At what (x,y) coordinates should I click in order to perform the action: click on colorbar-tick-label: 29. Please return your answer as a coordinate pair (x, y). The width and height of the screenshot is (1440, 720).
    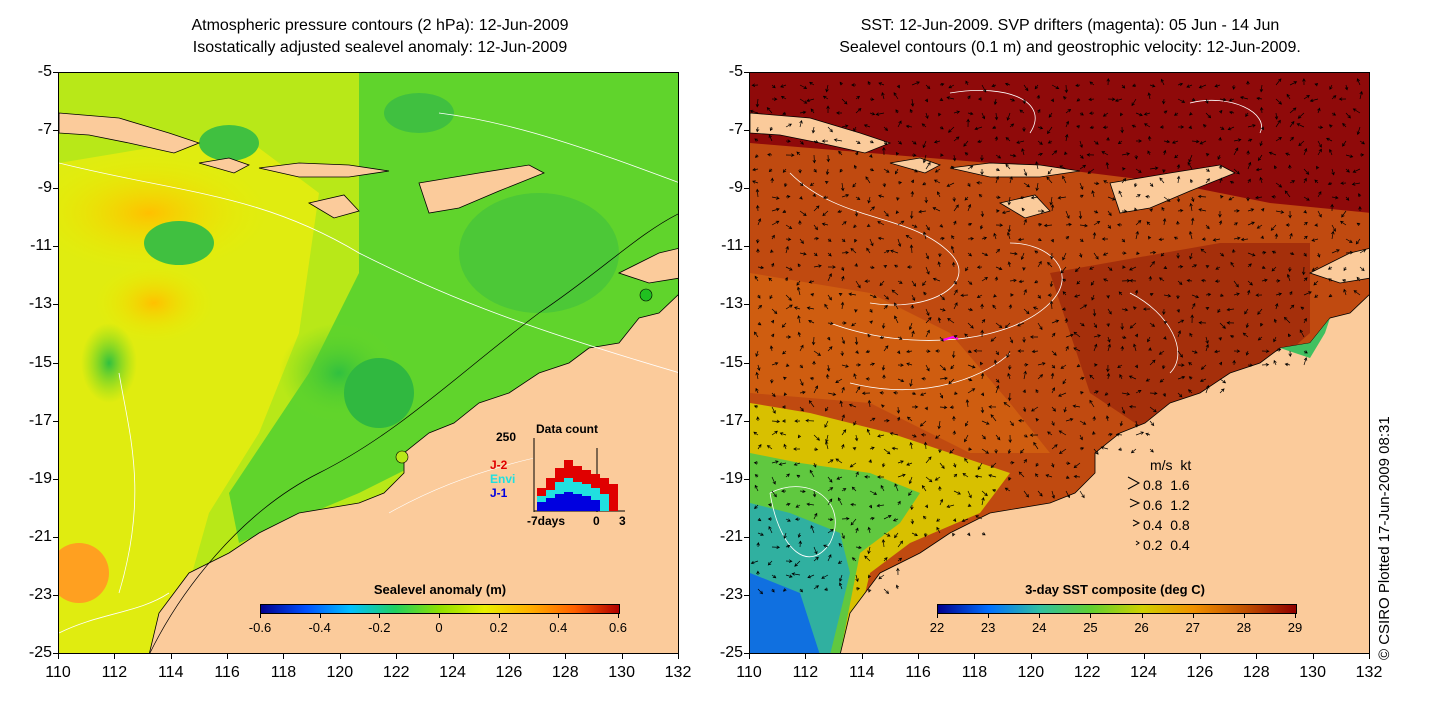
    Looking at the image, I should click on (1295, 627).